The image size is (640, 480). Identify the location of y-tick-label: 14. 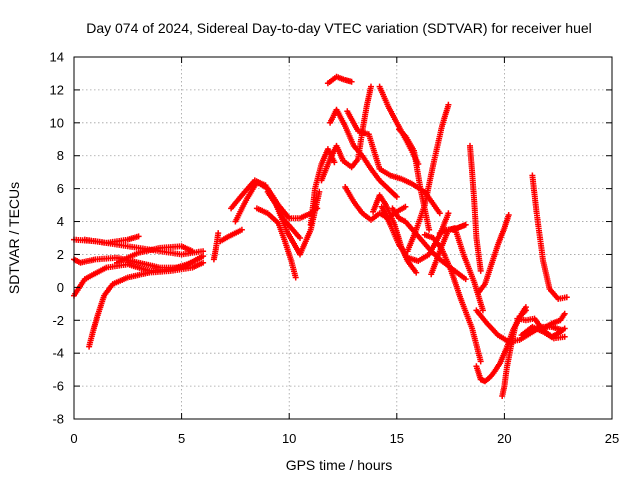
(57, 57).